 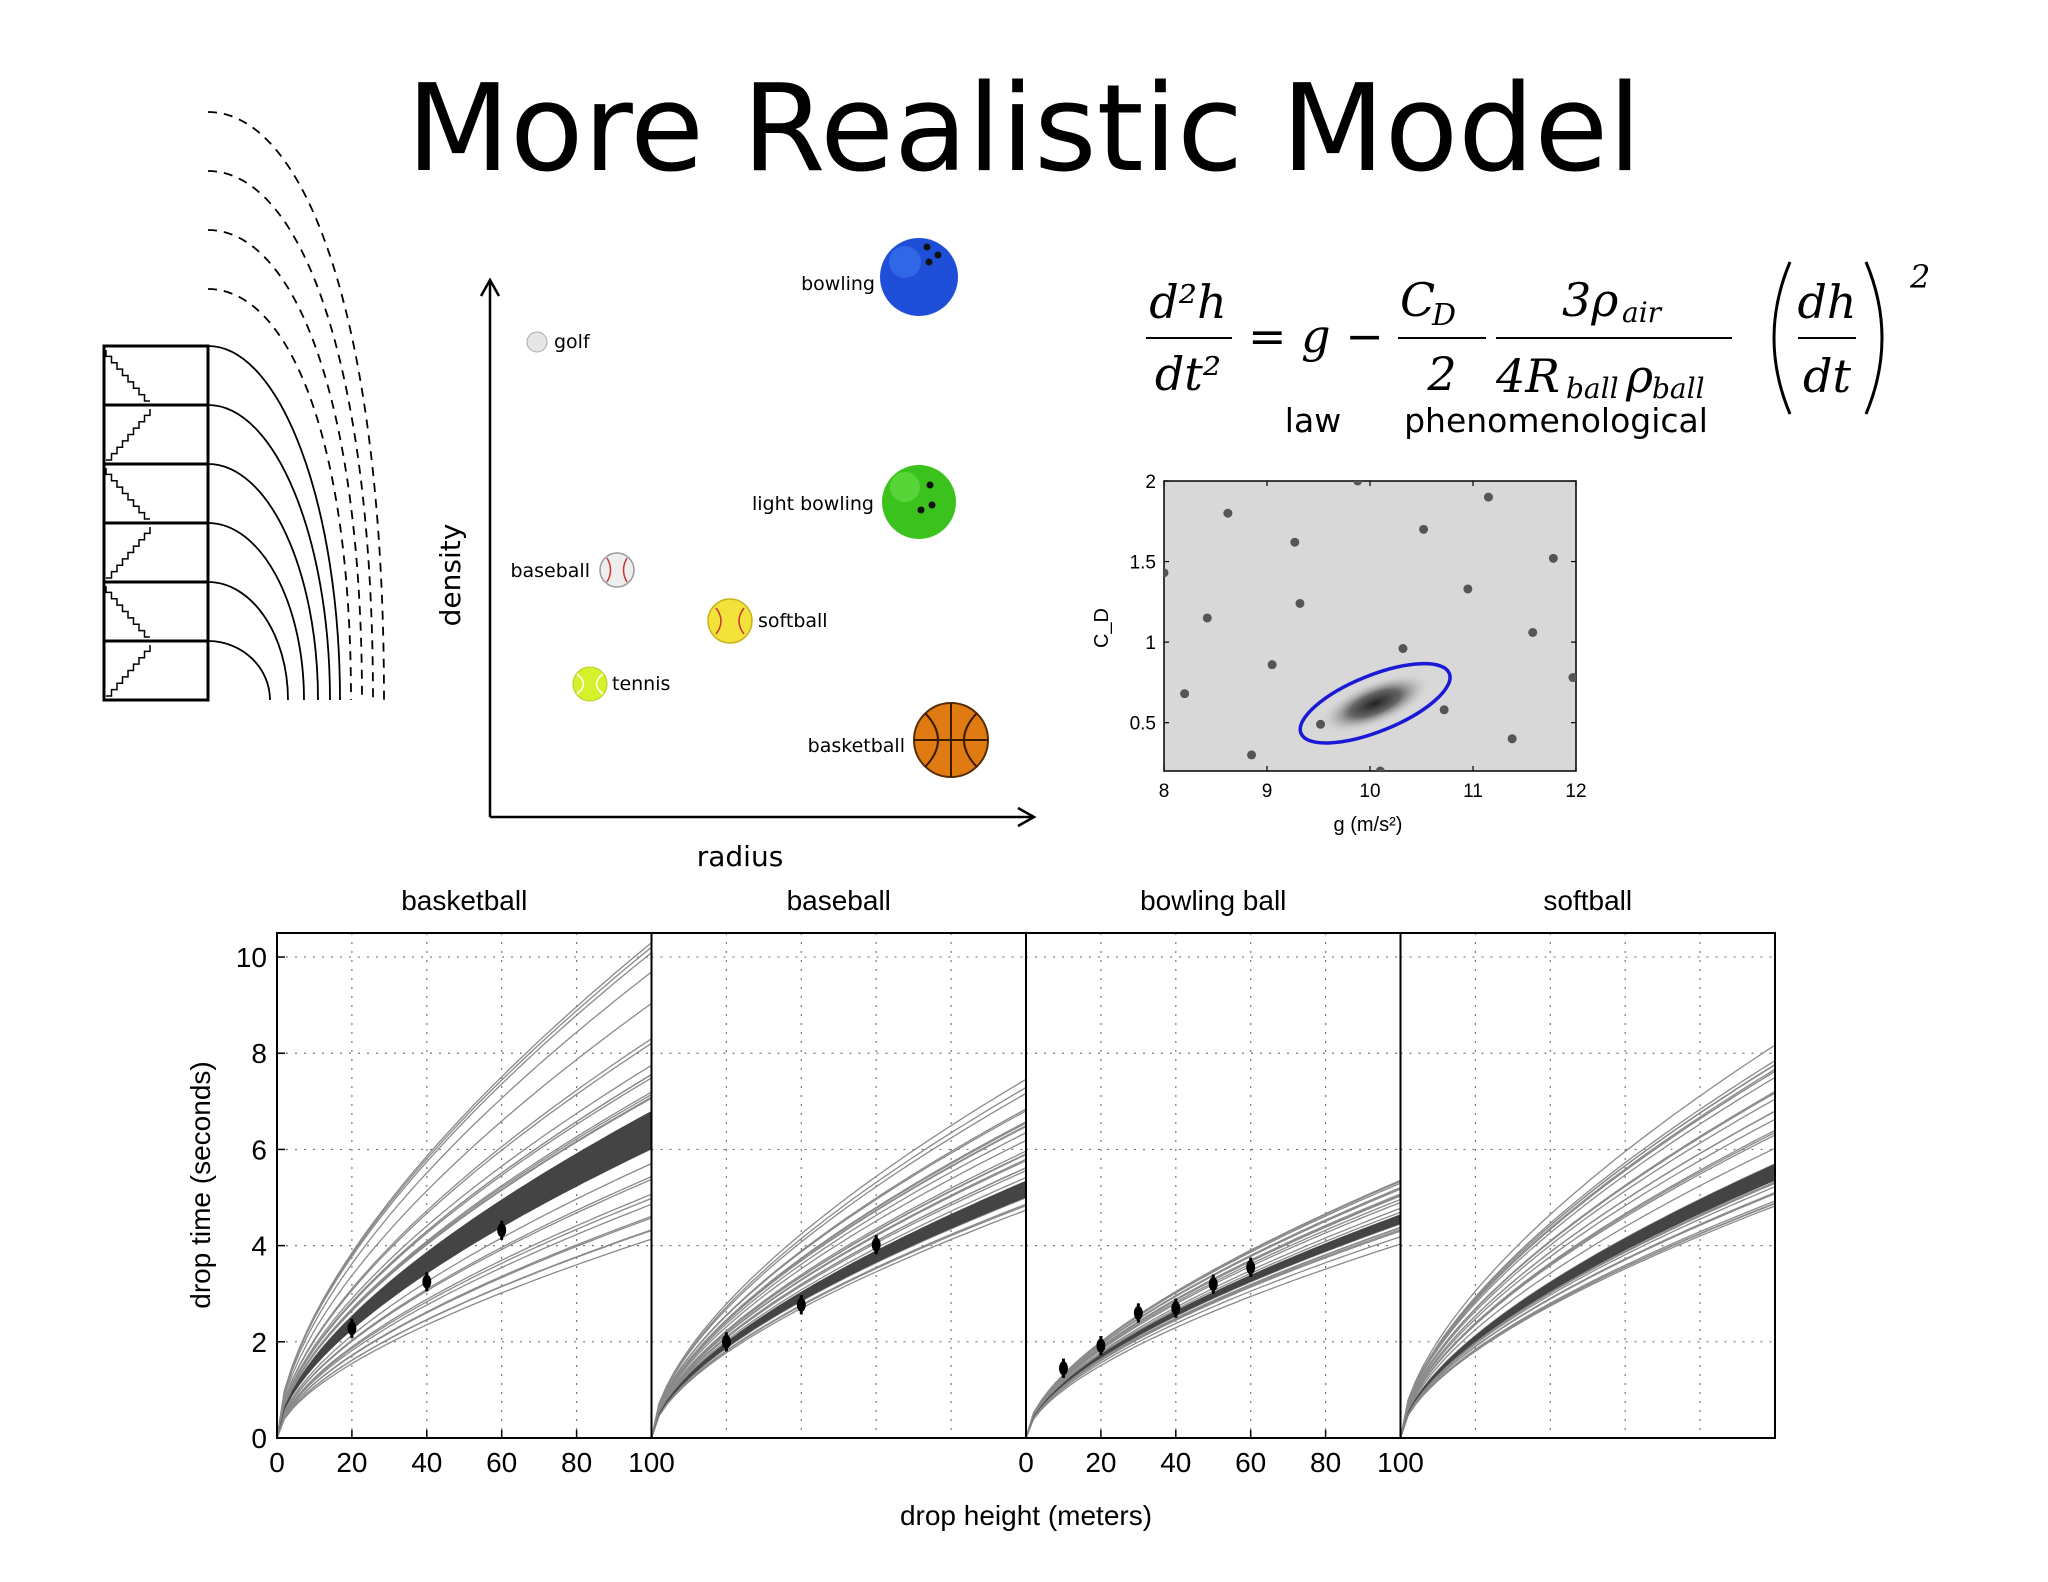 What do you see at coordinates (1213, 900) in the screenshot?
I see `panel-title: bowling ball` at bounding box center [1213, 900].